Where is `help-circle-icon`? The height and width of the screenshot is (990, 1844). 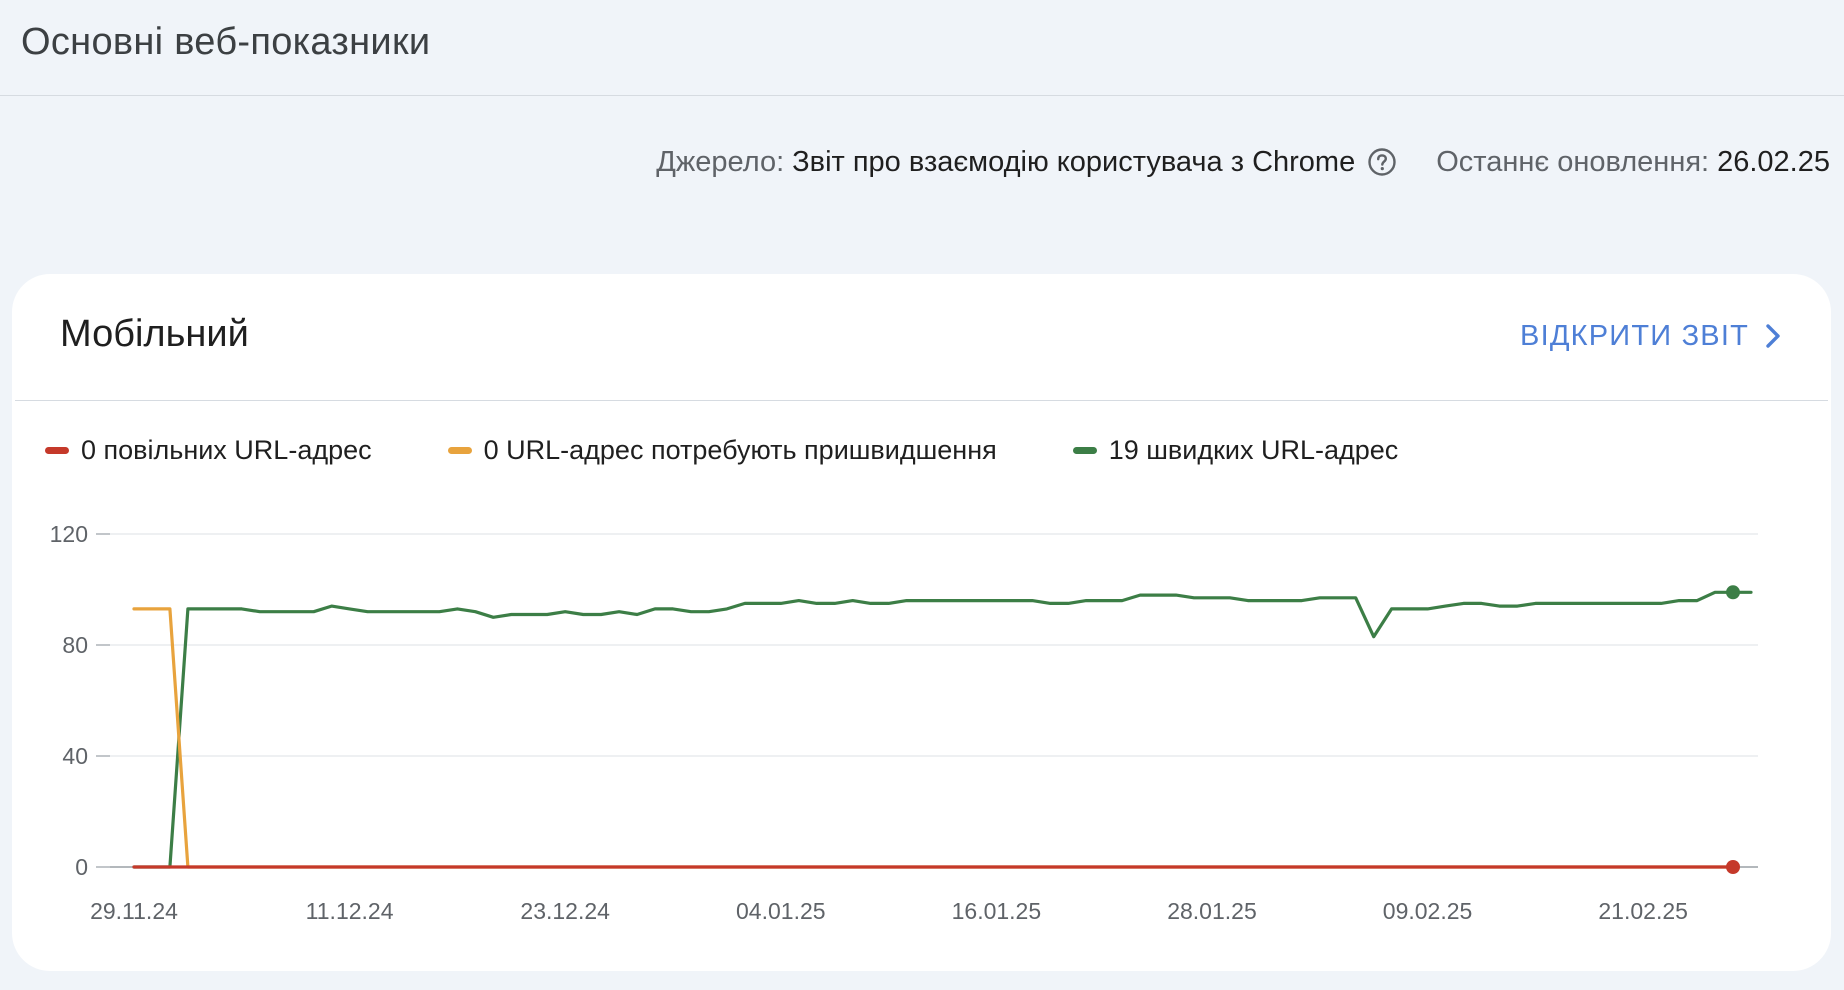 help-circle-icon is located at coordinates (1382, 162).